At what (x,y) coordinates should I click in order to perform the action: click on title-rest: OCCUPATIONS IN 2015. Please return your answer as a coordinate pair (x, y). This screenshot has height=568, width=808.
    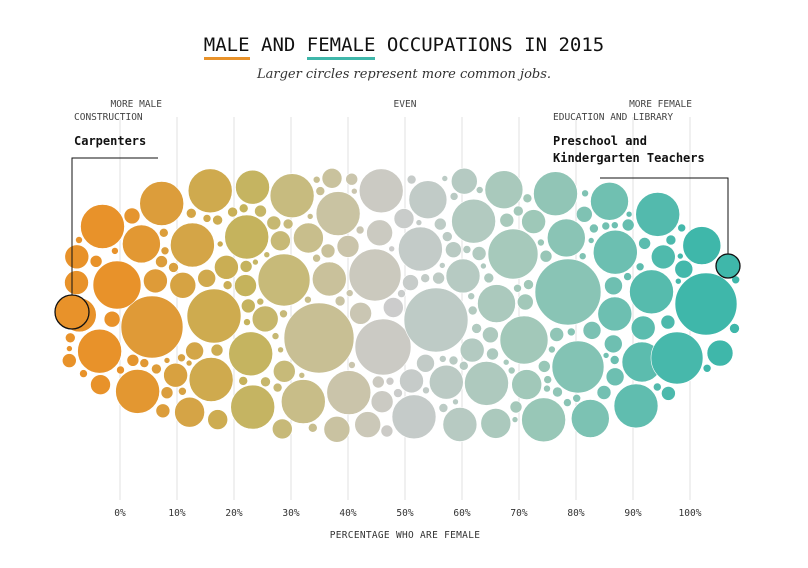
    Looking at the image, I should click on (495, 45).